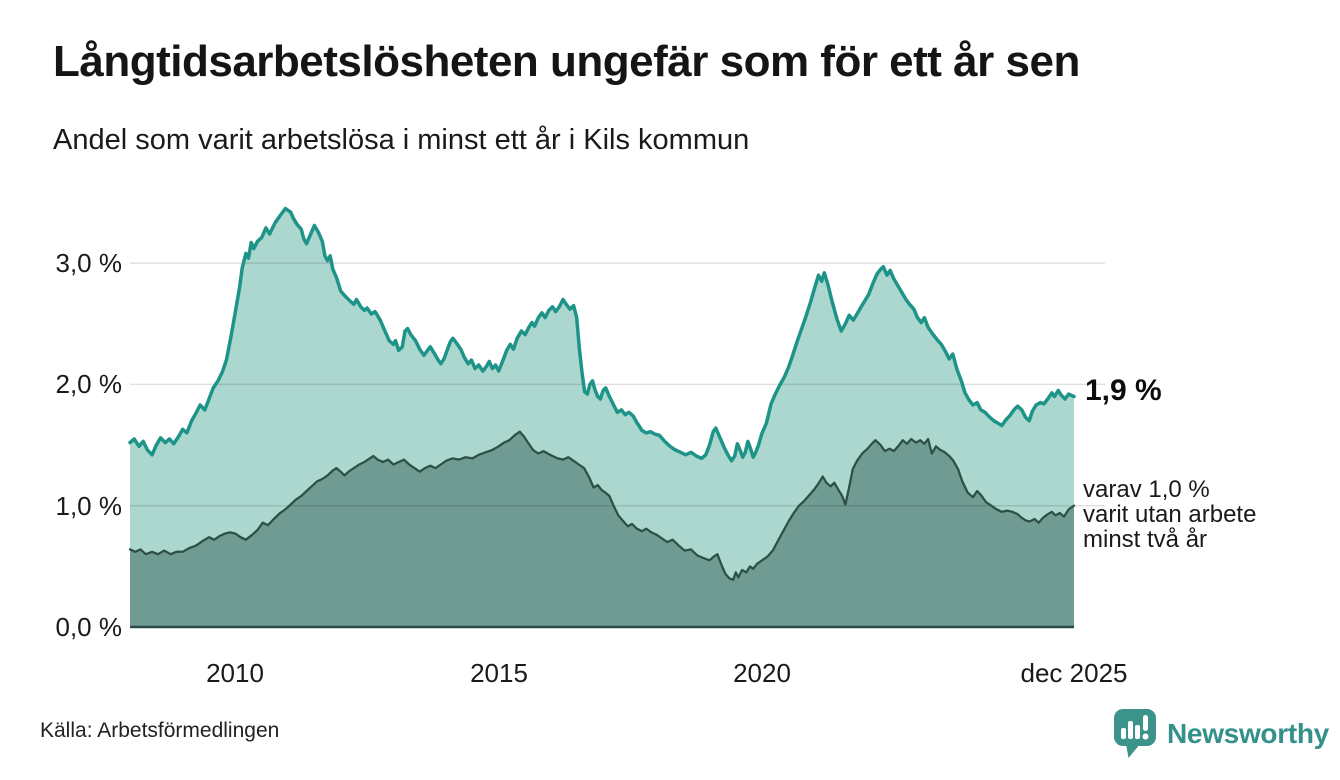 The width and height of the screenshot is (1340, 780). I want to click on y-axis-label: 2,0 %, so click(89, 384).